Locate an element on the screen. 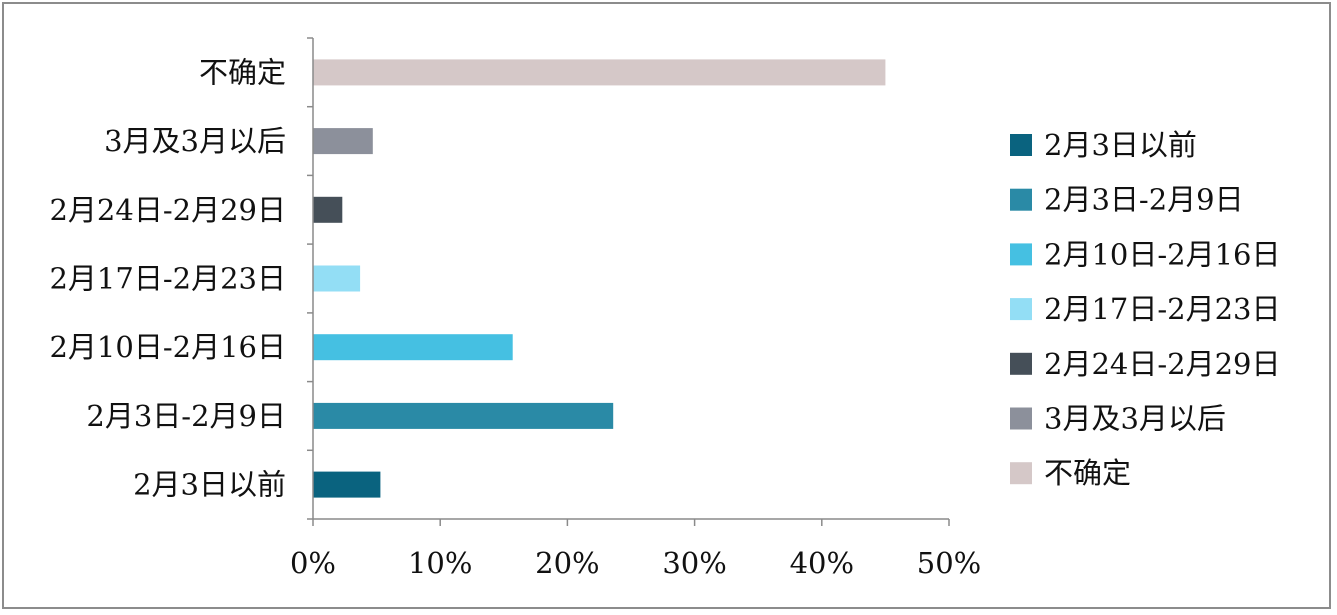 The image size is (1337, 615). x-tick-label: 20% is located at coordinates (567, 563).